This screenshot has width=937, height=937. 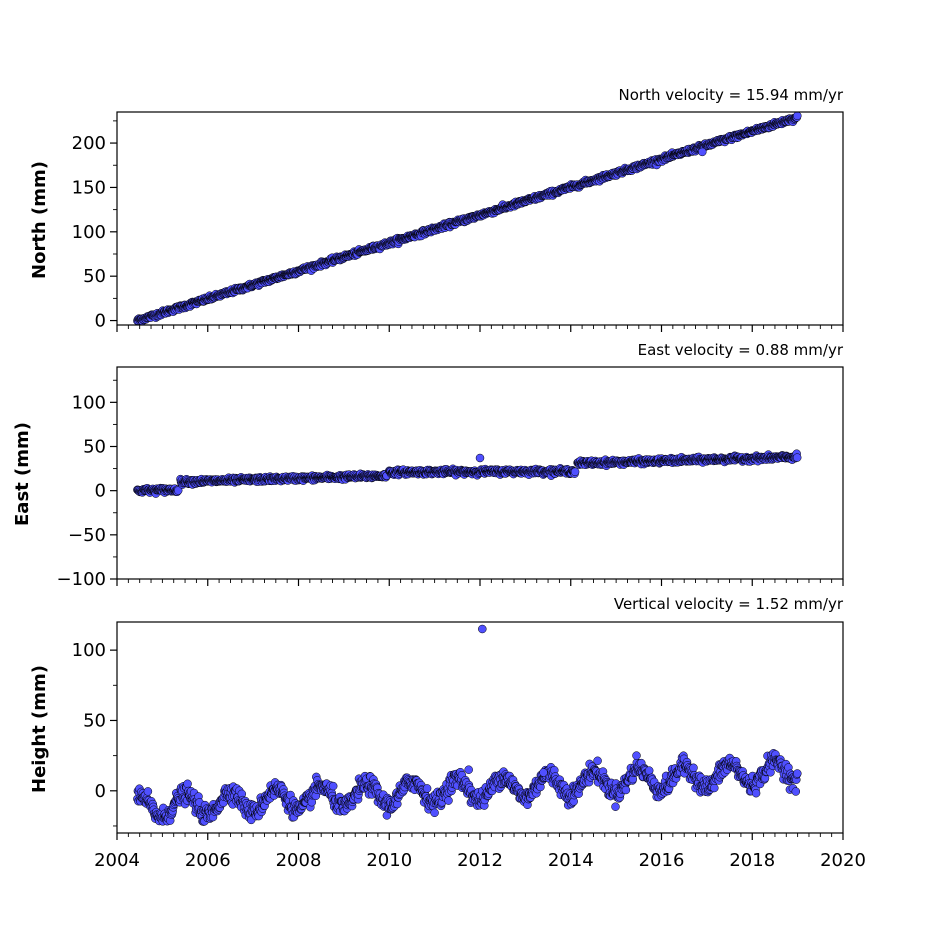 I want to click on panel-title: East velocity = 0.88 mm/yr, so click(x=741, y=350).